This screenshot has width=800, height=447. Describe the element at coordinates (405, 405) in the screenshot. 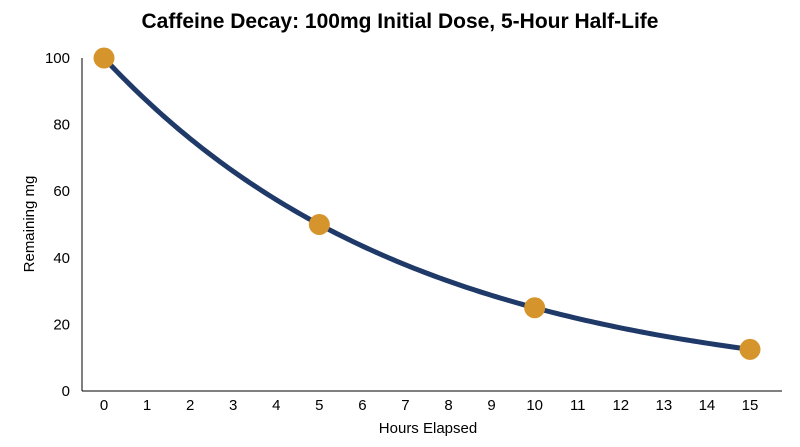

I see `x-tick-label: 7` at that location.